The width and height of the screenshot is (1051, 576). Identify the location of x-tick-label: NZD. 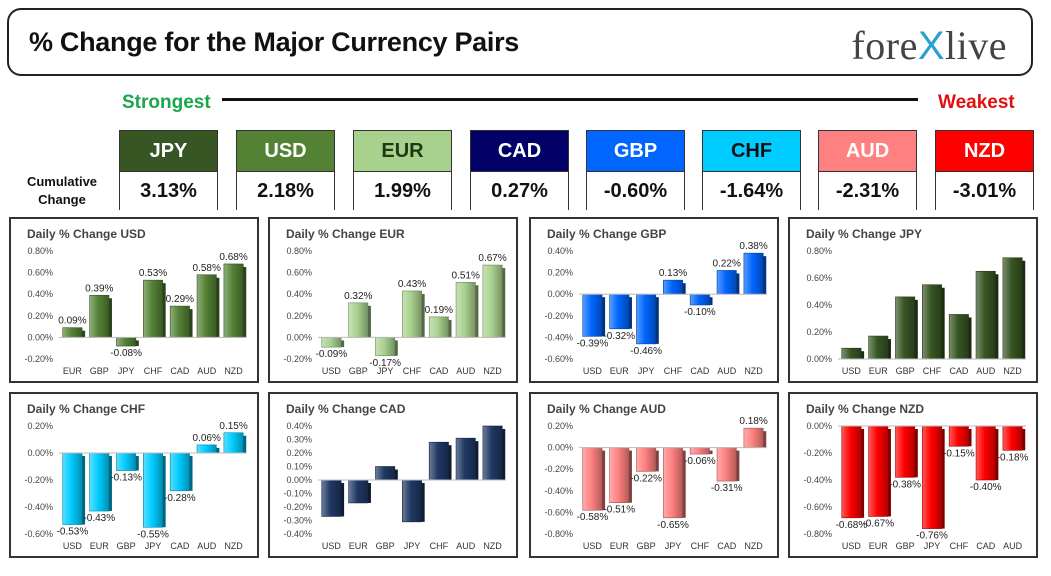
(233, 371).